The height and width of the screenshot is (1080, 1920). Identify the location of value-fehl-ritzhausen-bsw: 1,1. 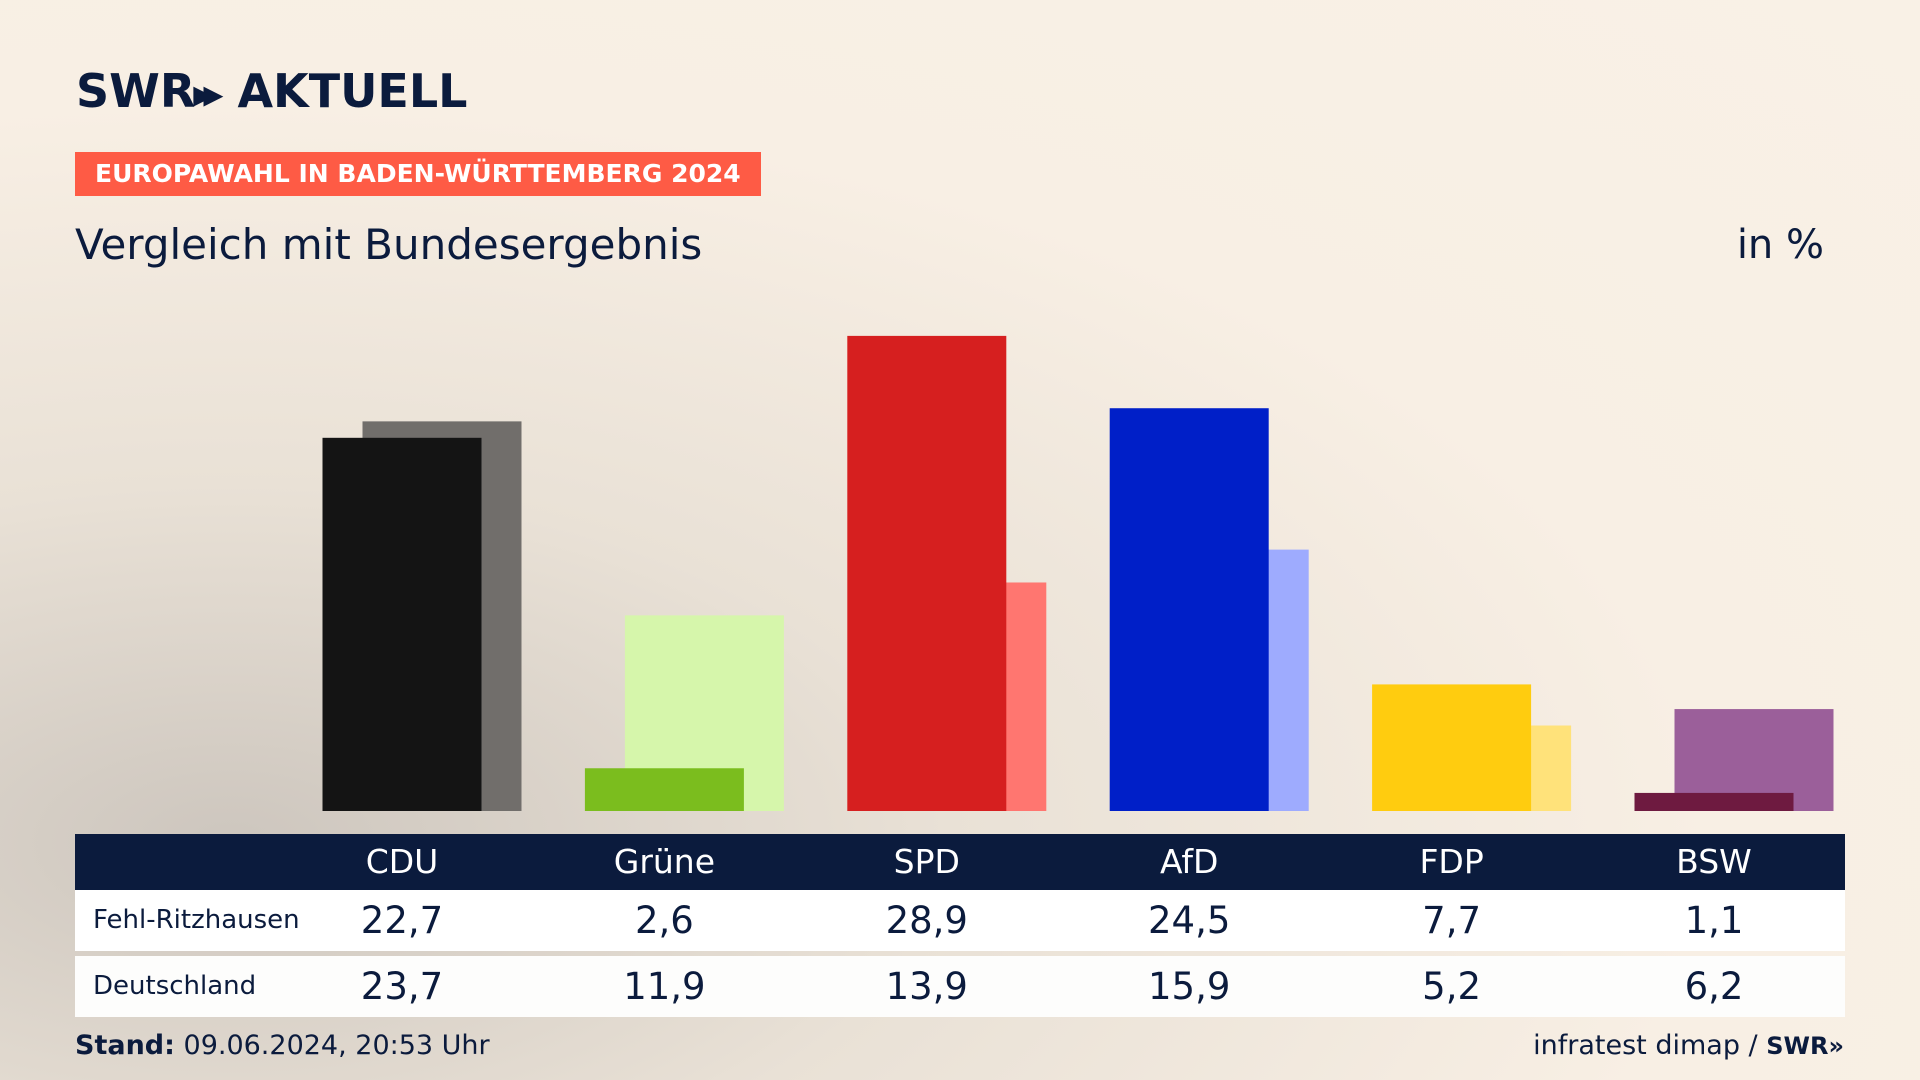
(1714, 920).